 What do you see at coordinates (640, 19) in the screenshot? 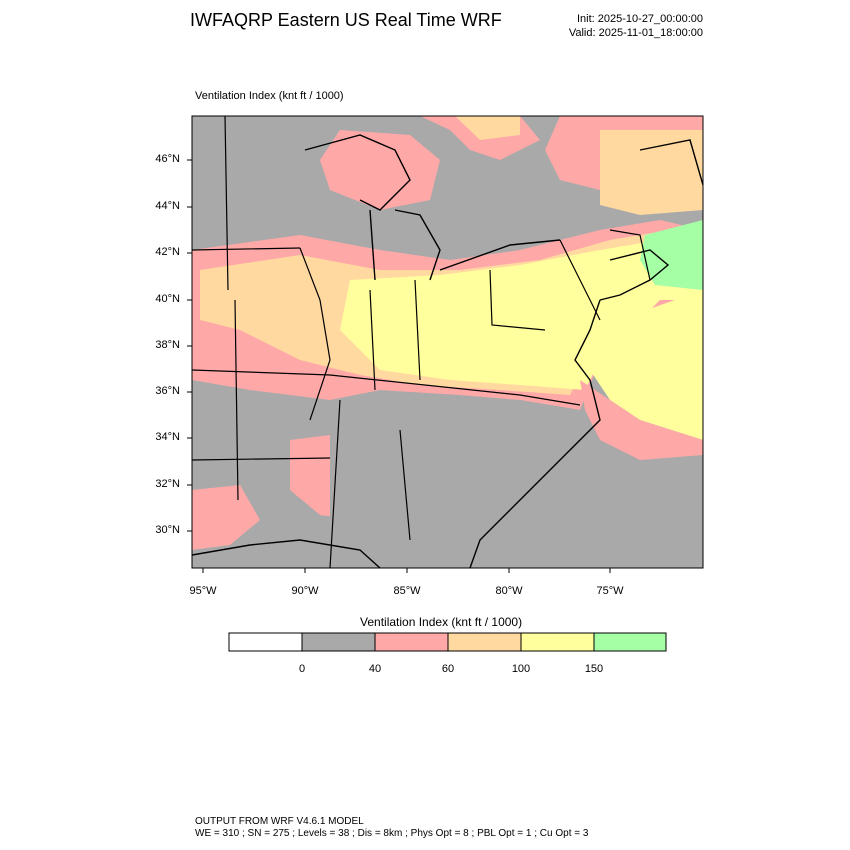
I see `init-time: Init: 2025-10-27_00:00:00` at bounding box center [640, 19].